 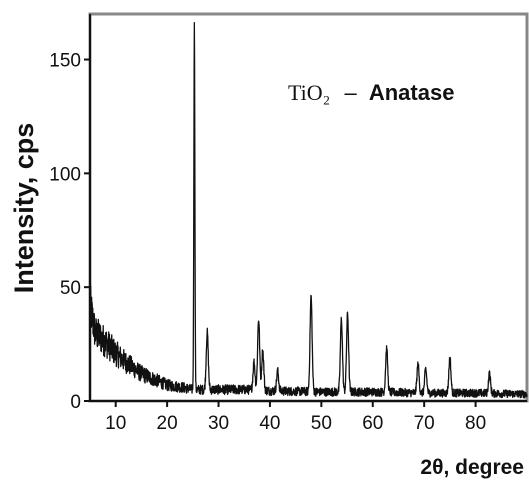 I want to click on annotation-dash: –, so click(x=350, y=92).